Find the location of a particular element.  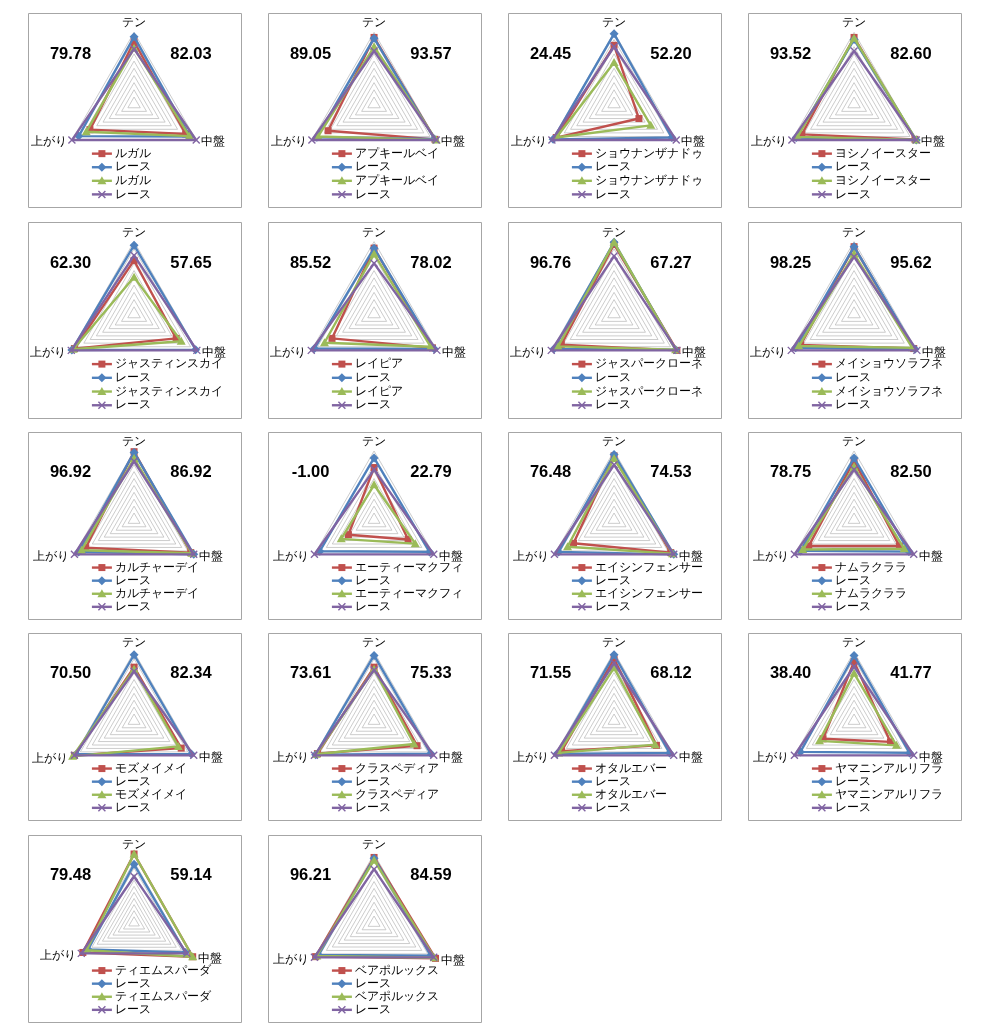

text: 52.20 is located at coordinates (671, 53).